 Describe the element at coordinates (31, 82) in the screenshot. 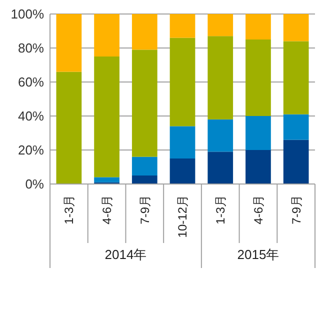

I see `y-tick-label: 60%` at that location.